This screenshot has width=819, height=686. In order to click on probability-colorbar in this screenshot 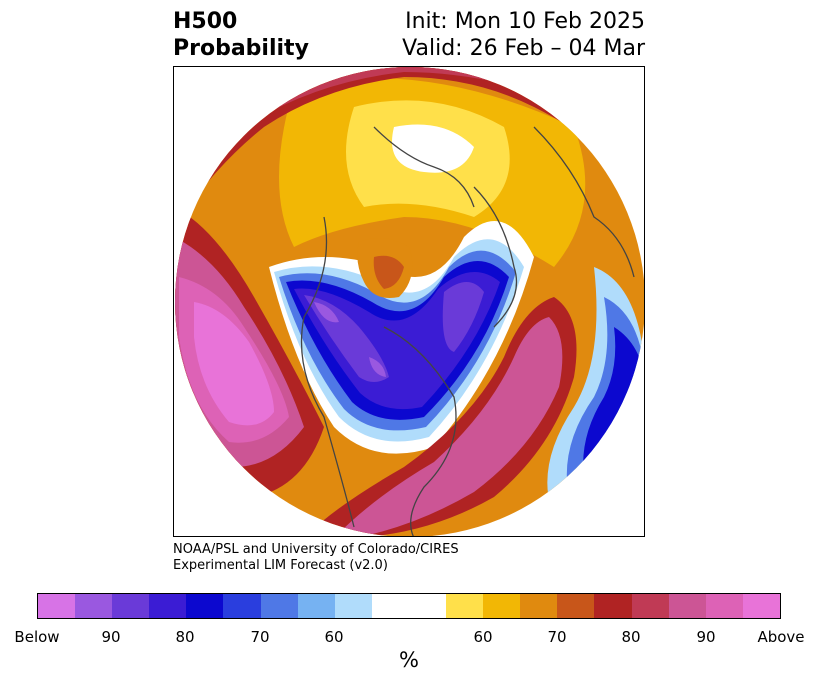, I will do `click(409, 606)`.